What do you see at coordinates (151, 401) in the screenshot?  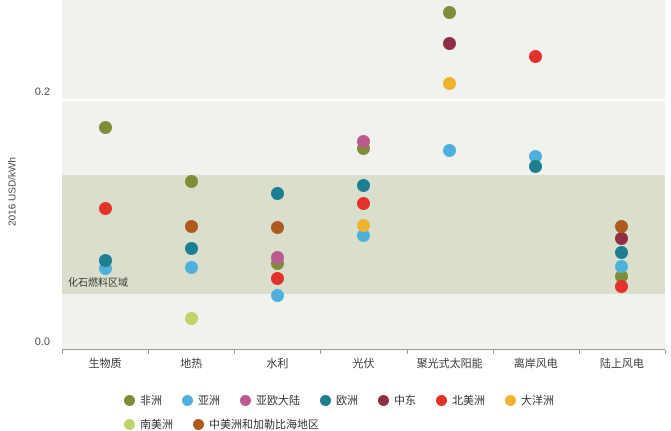 I see `legend-label: 非洲` at bounding box center [151, 401].